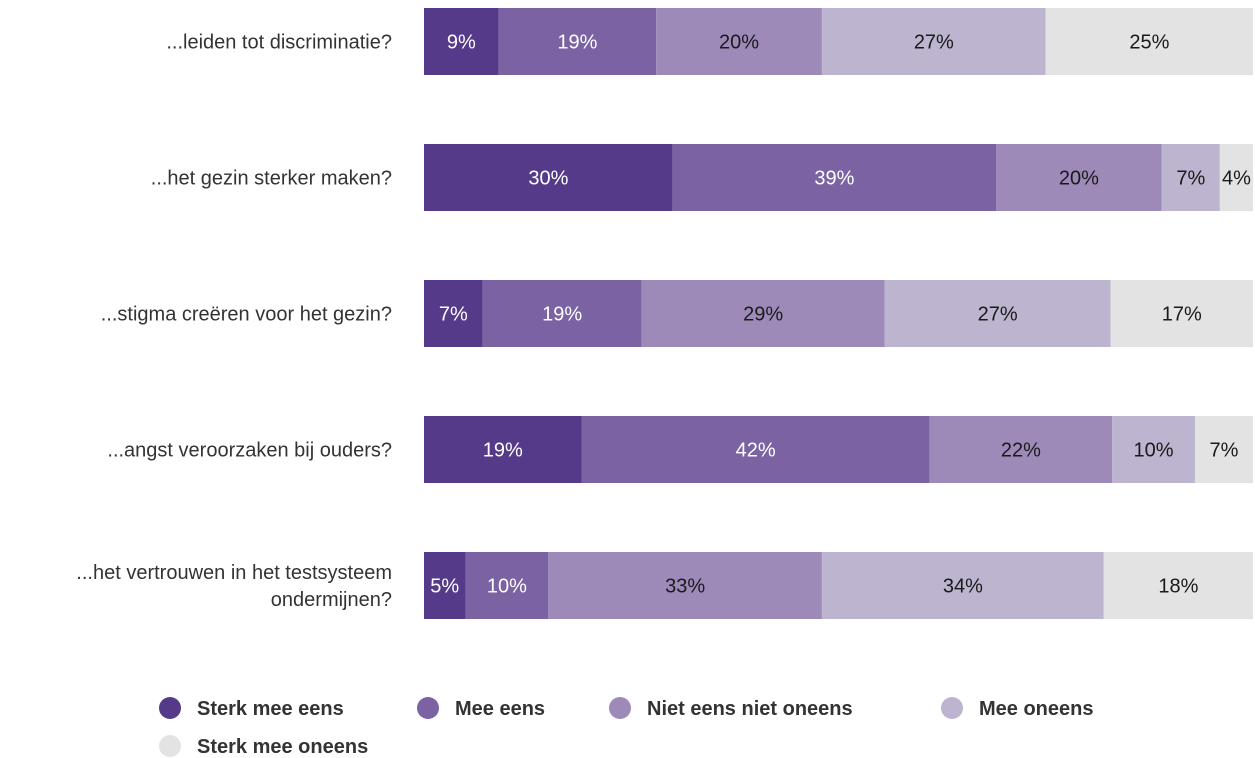 This screenshot has width=1255, height=758. Describe the element at coordinates (271, 179) in the screenshot. I see `category-label: ...het gezin sterker maken?` at that location.